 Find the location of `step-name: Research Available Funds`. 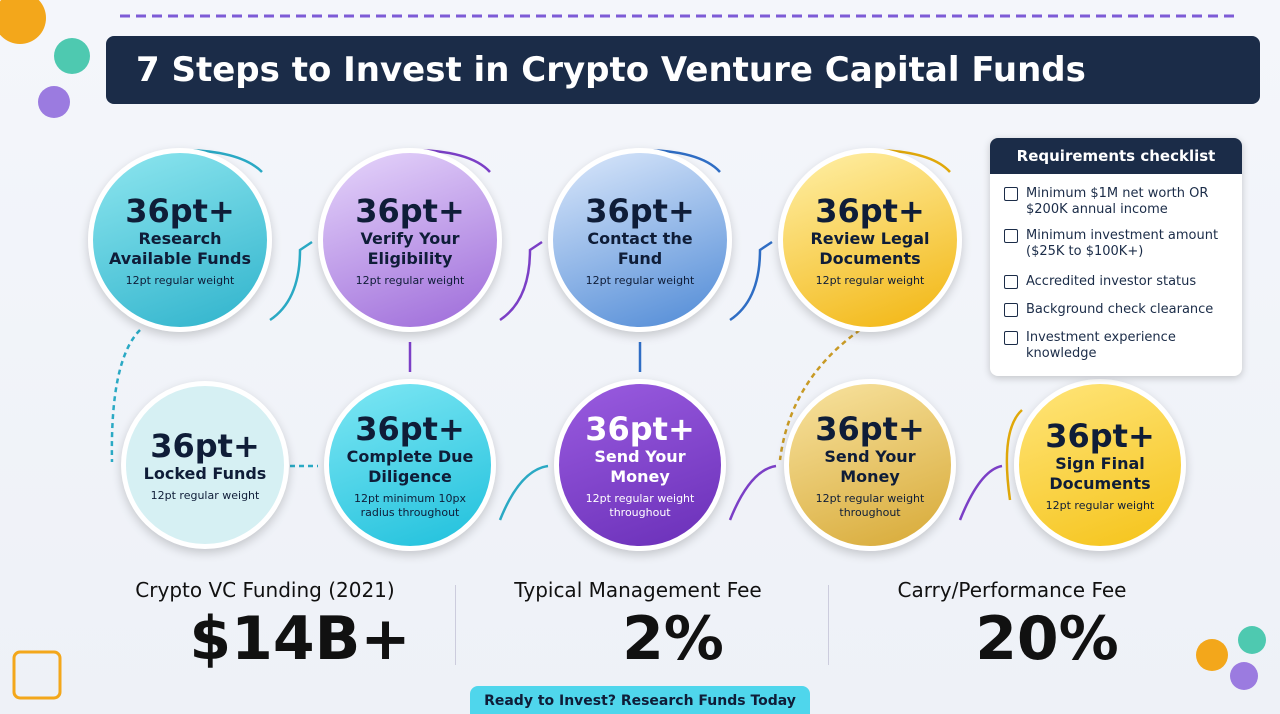

step-name: Research Available Funds is located at coordinates (180, 248).